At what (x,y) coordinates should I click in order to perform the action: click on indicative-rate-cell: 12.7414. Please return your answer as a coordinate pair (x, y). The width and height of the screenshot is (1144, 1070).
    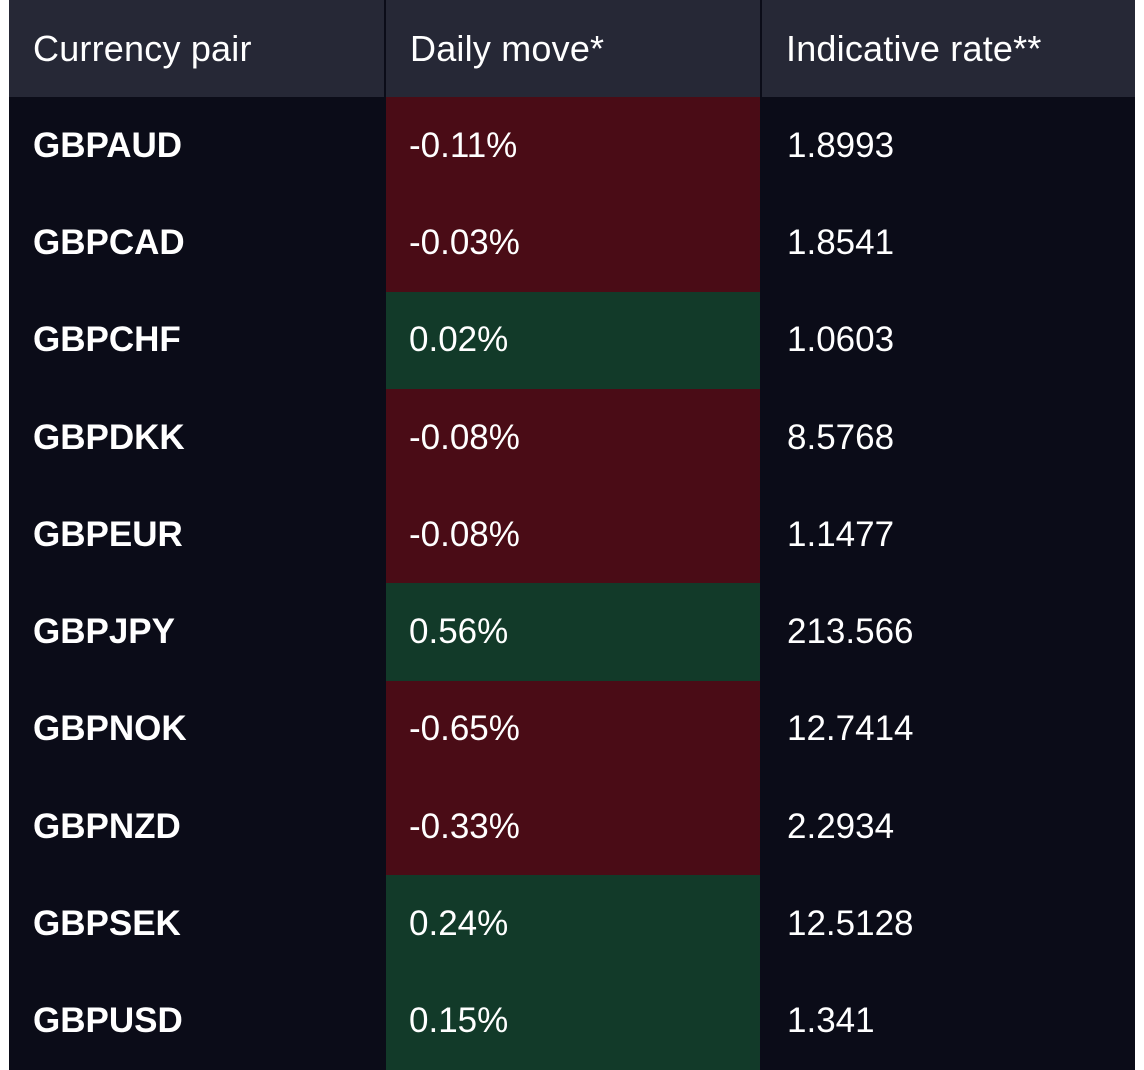
    Looking at the image, I should click on (947, 729).